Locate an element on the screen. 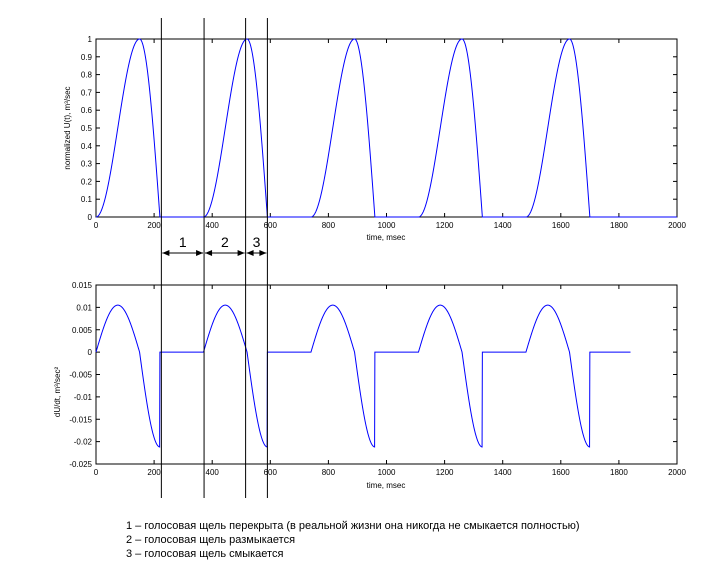 This screenshot has height=576, width=720. bottom-ytick-label: -0.025 is located at coordinates (80, 464).